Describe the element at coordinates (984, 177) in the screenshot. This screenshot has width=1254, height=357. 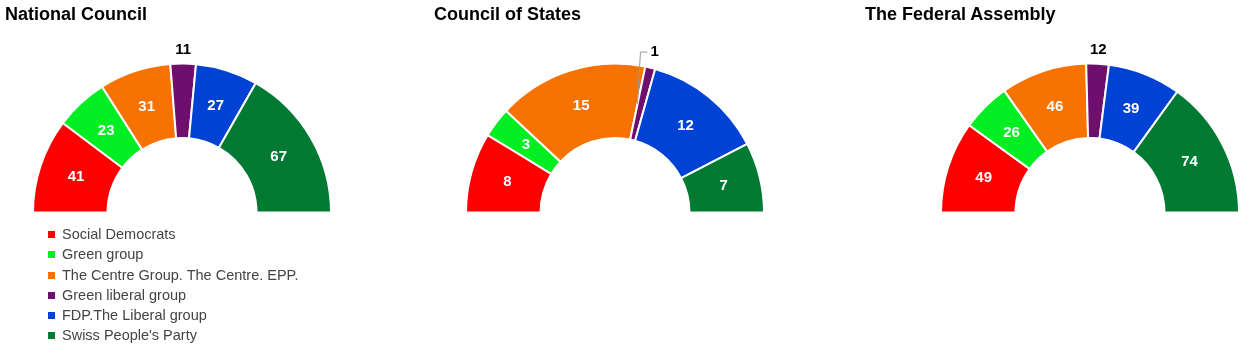
I see `data-label: 49` at that location.